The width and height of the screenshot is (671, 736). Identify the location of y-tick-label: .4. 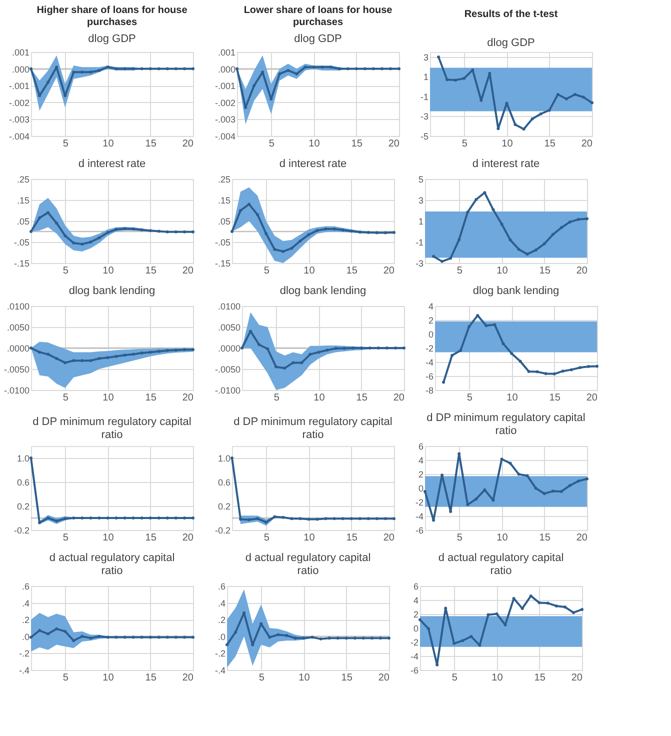
(222, 603).